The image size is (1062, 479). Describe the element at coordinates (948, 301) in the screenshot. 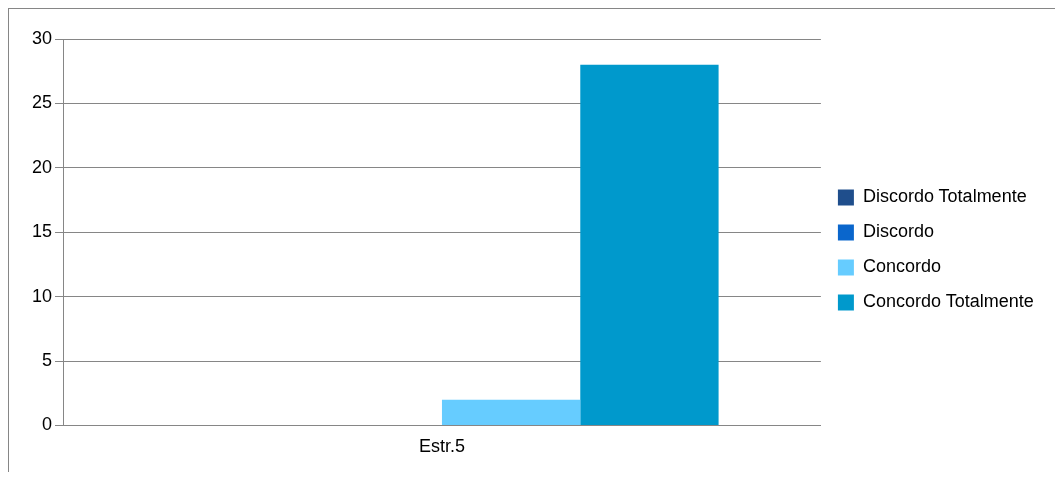

I see `legend-label: Concordo Totalmente` at that location.